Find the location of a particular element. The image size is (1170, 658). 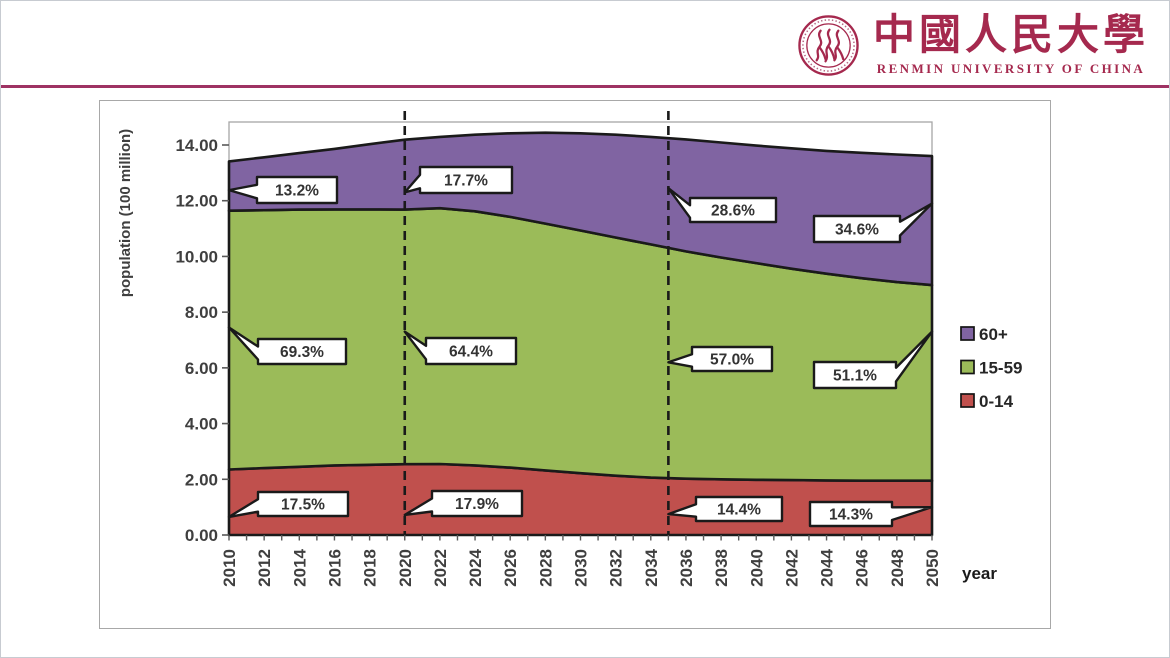

x-tick-label: 2014 is located at coordinates (299, 567).